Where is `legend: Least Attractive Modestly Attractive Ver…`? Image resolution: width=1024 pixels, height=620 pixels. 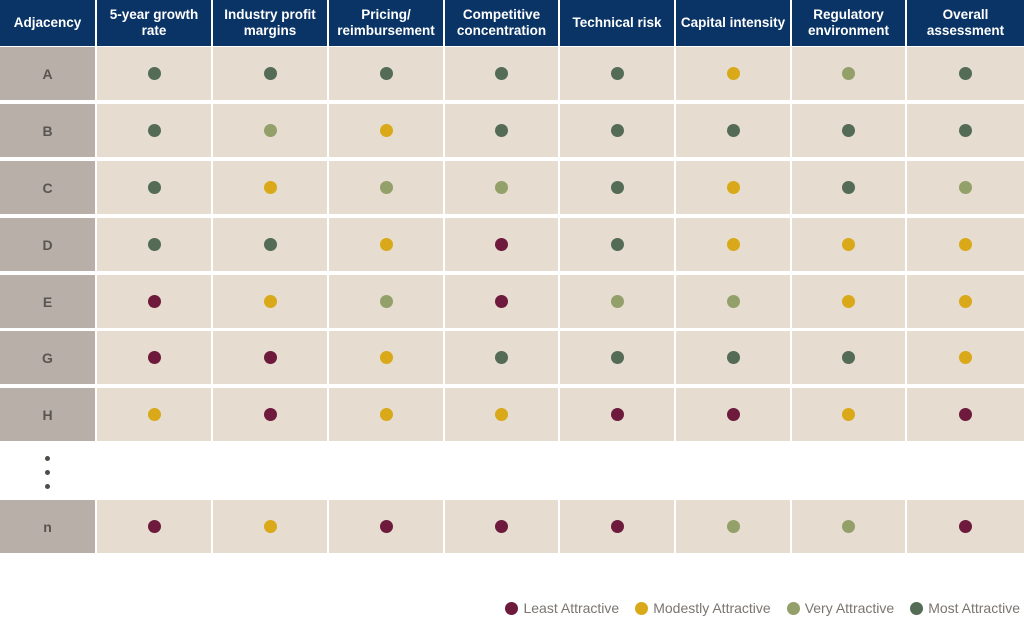 legend: Least Attractive Modestly Attractive Ver… is located at coordinates (754, 608).